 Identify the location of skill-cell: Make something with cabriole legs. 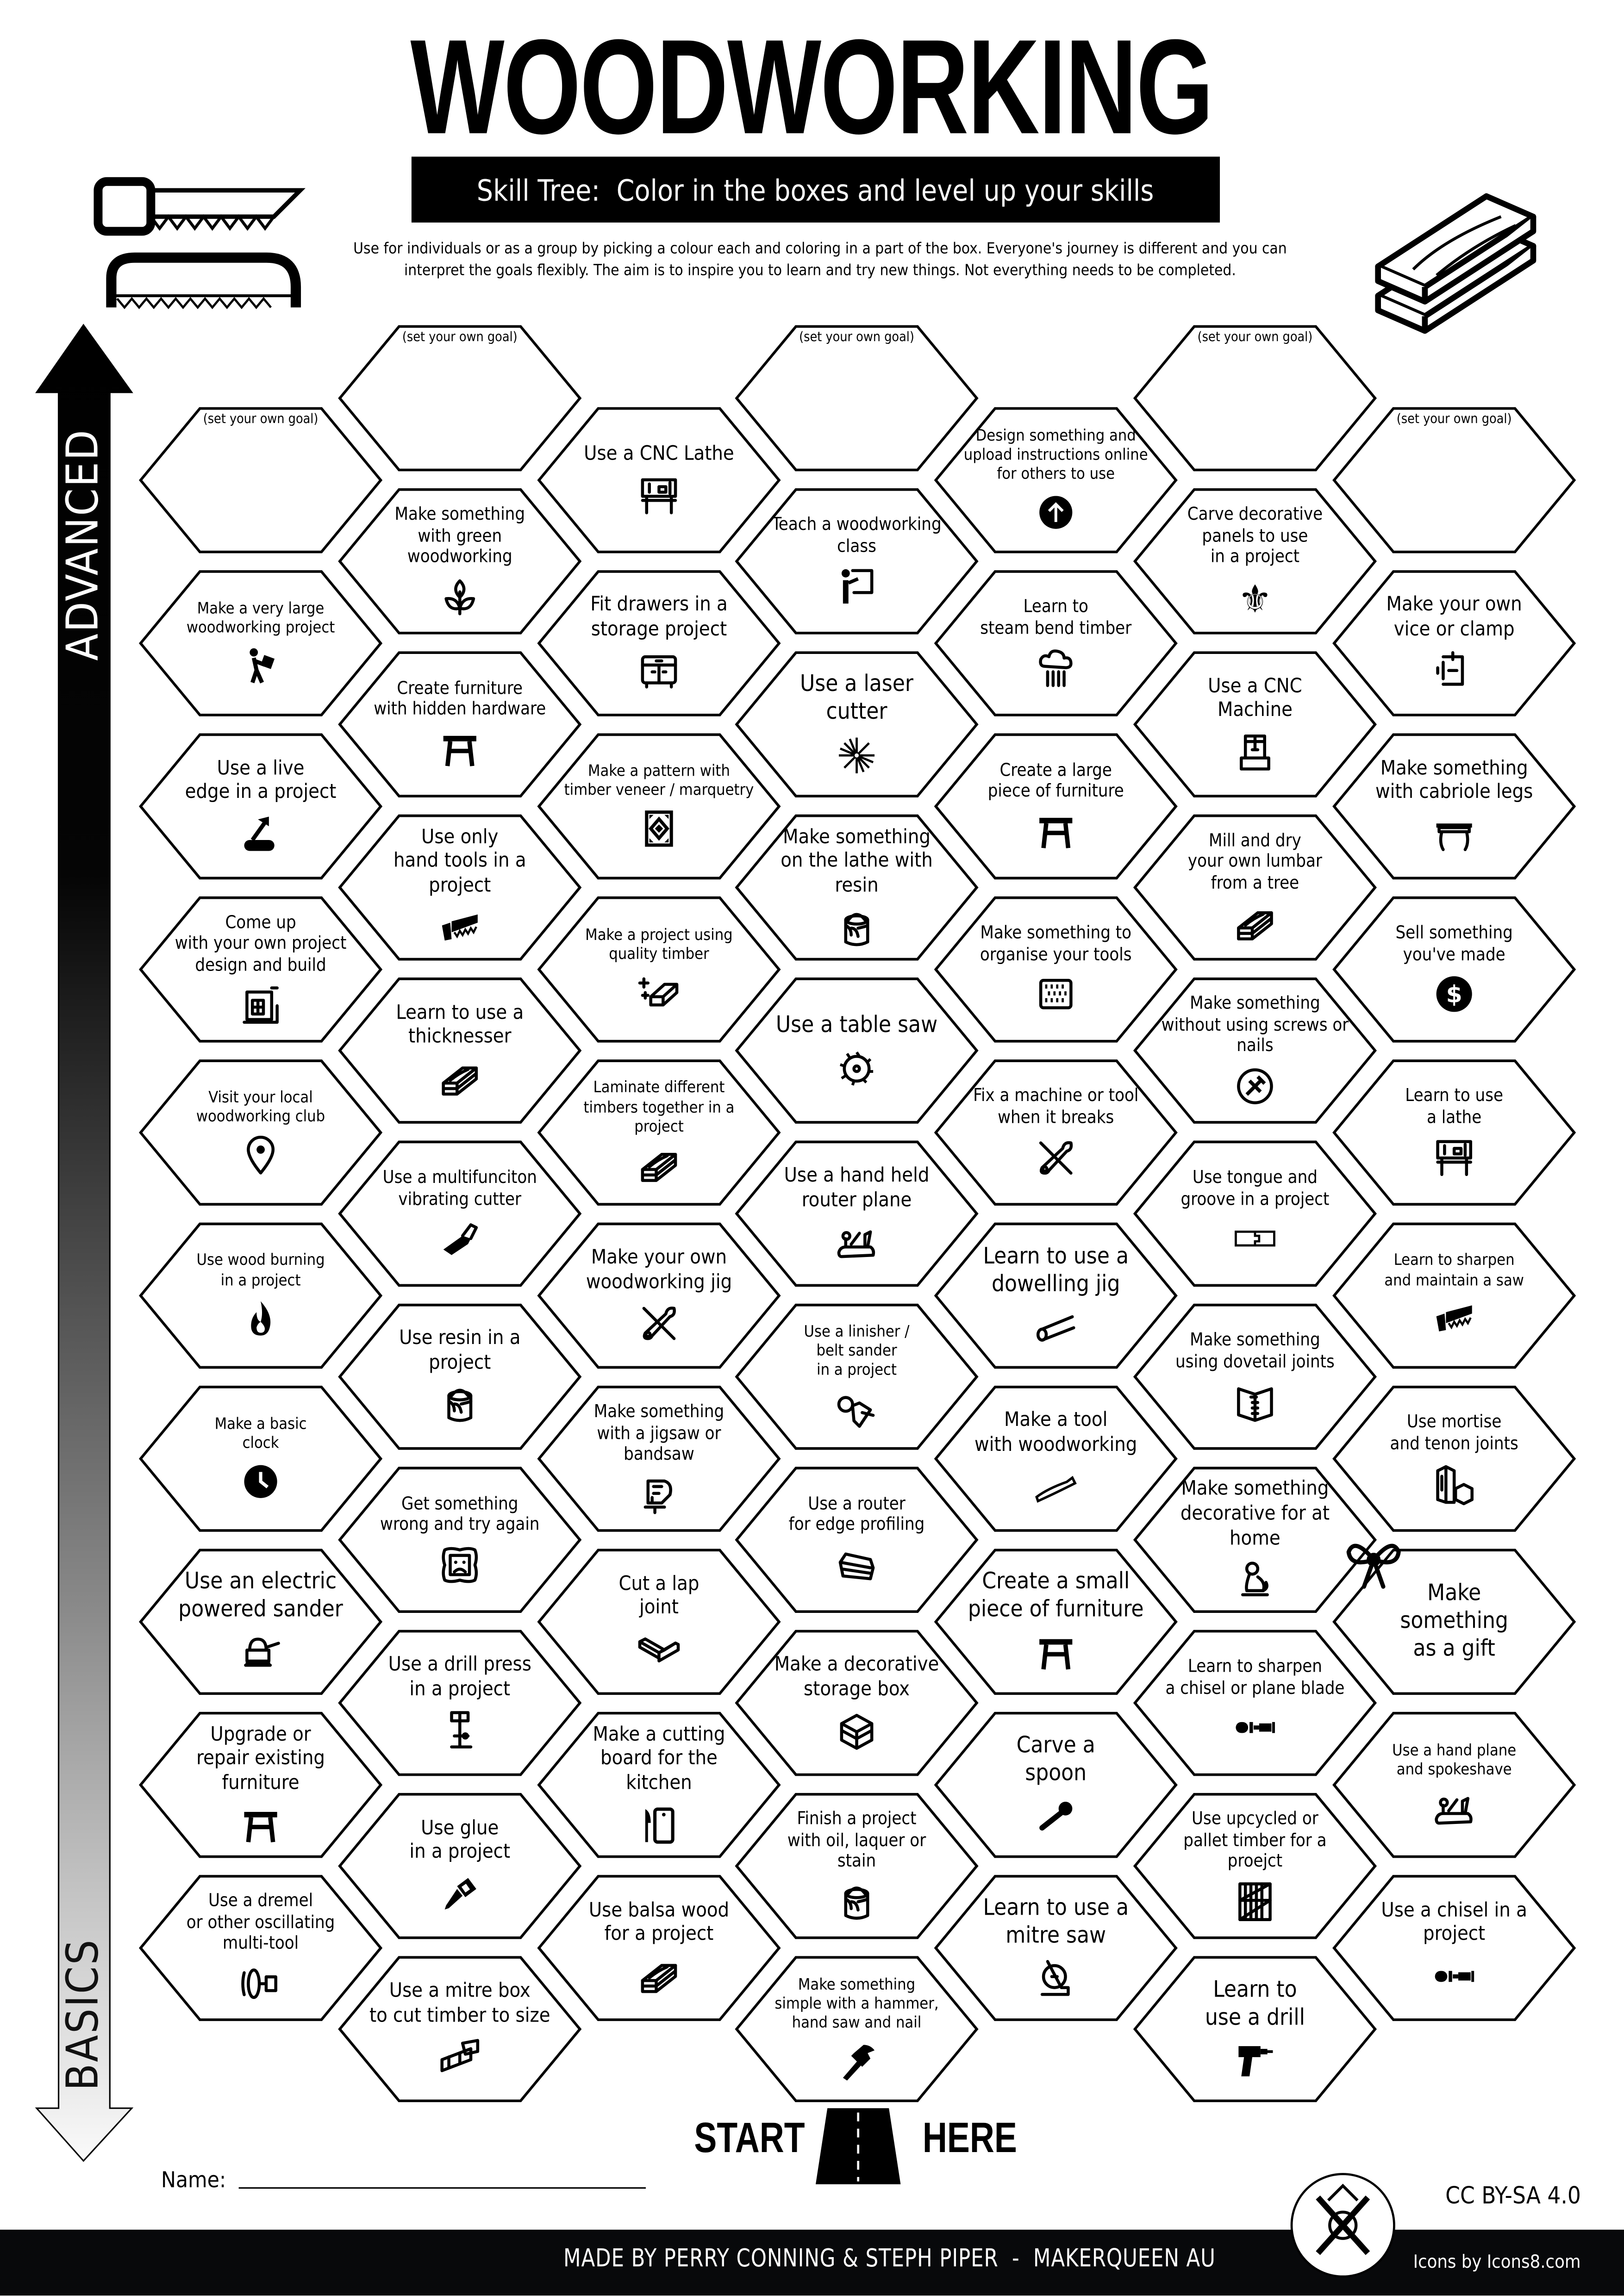
(1454, 806).